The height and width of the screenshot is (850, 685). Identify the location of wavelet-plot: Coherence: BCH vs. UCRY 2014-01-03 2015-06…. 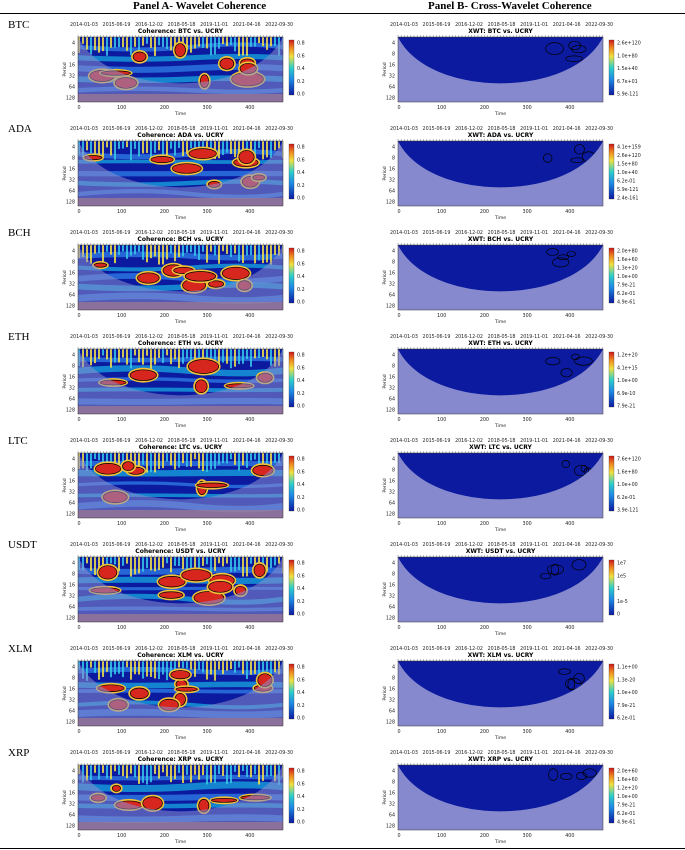
(183, 277).